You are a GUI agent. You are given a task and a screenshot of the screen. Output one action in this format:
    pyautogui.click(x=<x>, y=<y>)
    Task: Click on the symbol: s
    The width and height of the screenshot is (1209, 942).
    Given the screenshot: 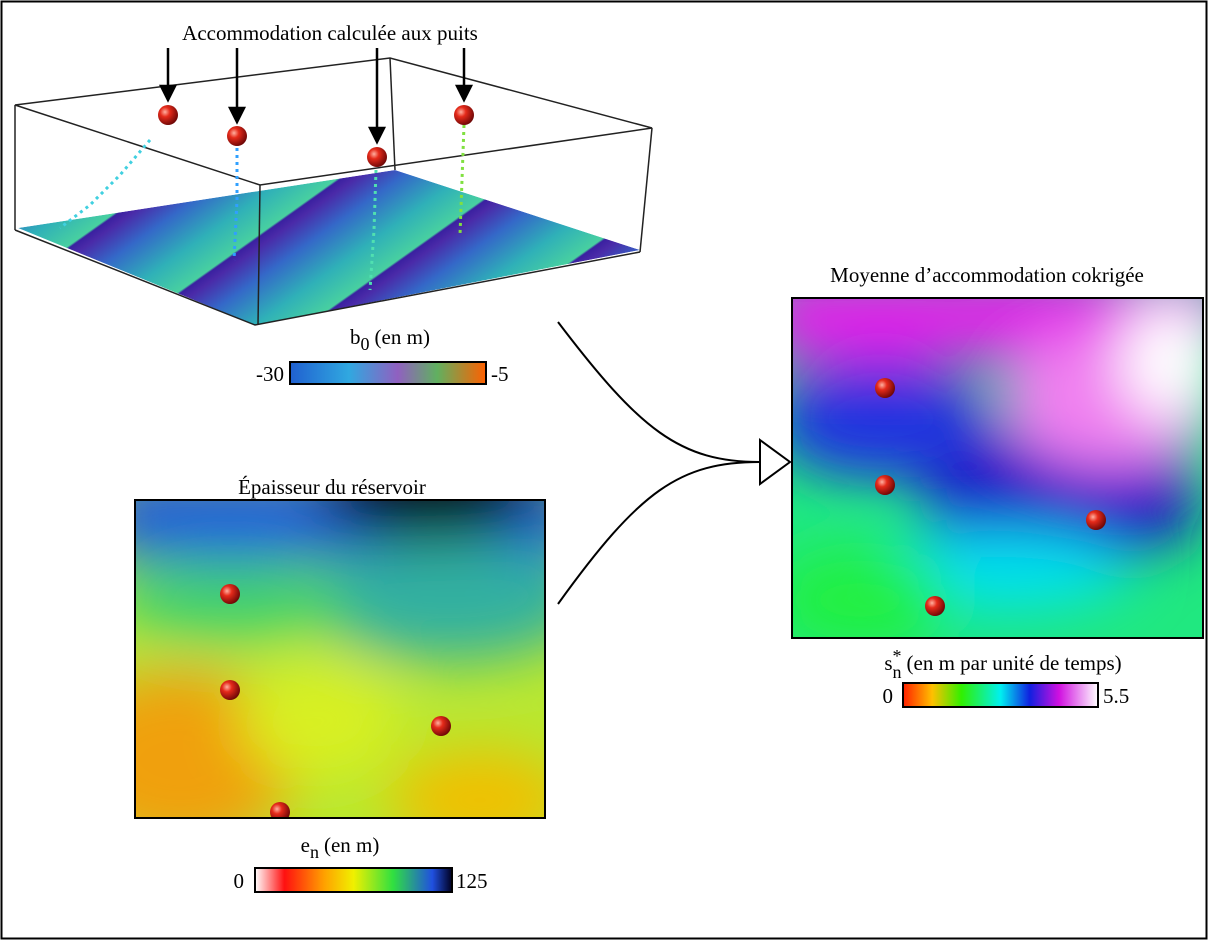 What is the action you would take?
    pyautogui.click(x=888, y=663)
    